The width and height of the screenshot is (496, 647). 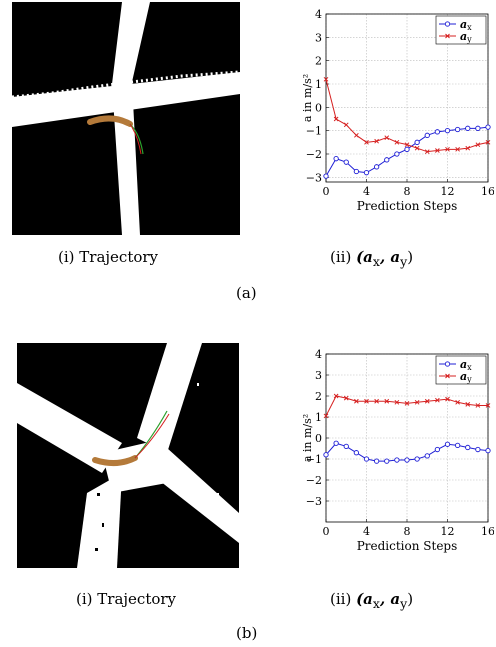 I want to click on x-tick-label: 12, so click(x=448, y=531).